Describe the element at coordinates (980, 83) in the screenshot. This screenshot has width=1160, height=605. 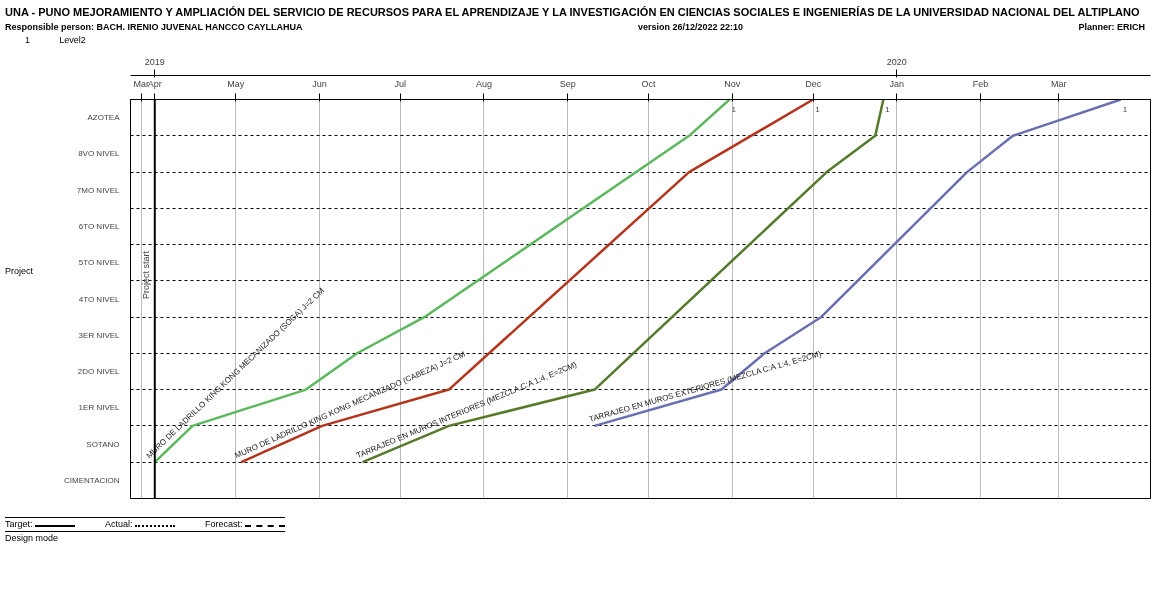
I see `x-tick-label: Feb` at that location.